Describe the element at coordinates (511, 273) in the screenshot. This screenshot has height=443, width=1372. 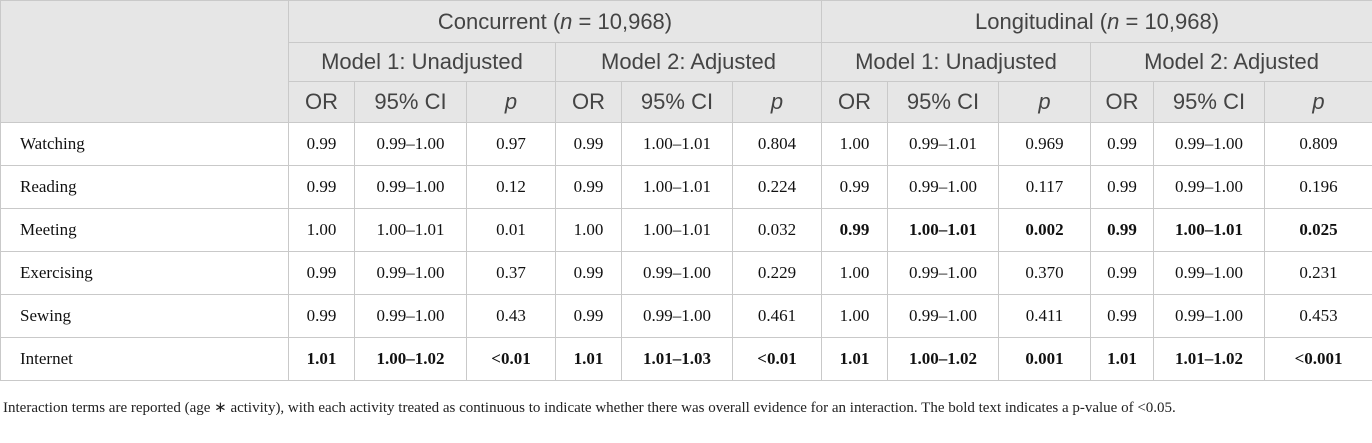
I see `table-cell: 0.37` at that location.